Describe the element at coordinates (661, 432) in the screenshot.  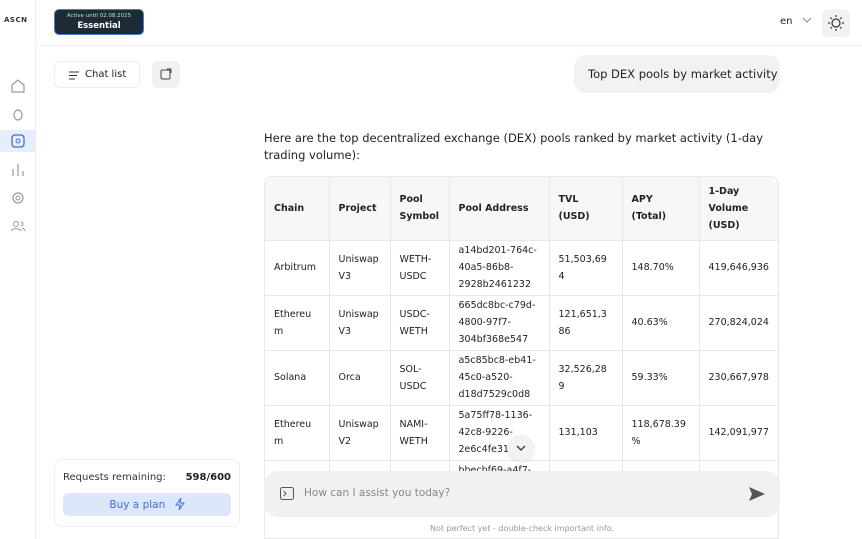
I see `table-cell: 118,678.39%` at that location.